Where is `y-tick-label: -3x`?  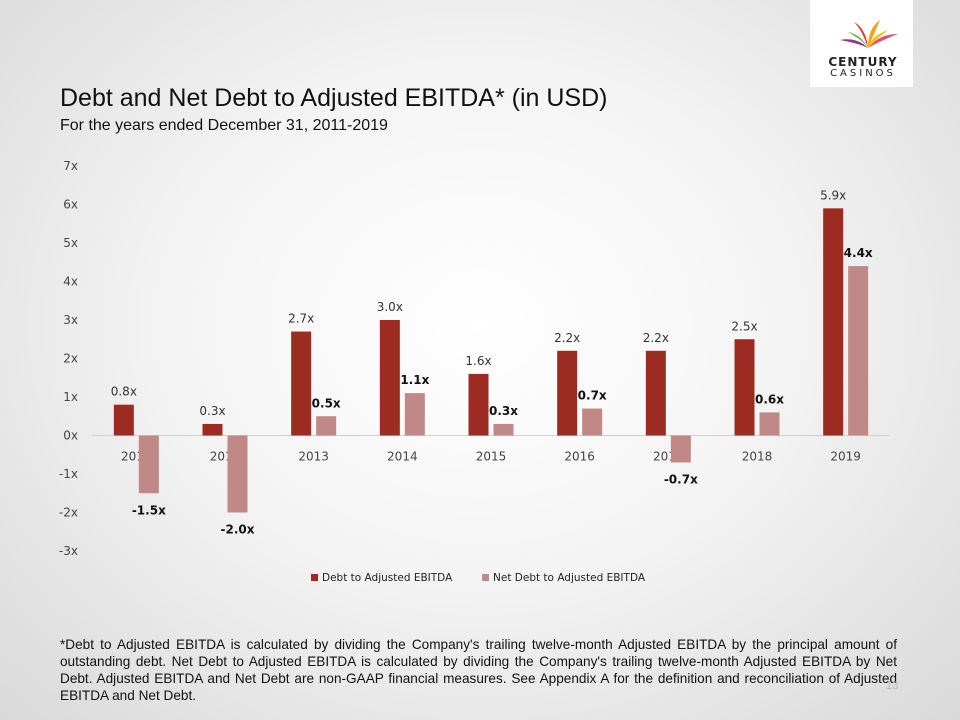
y-tick-label: -3x is located at coordinates (68, 551).